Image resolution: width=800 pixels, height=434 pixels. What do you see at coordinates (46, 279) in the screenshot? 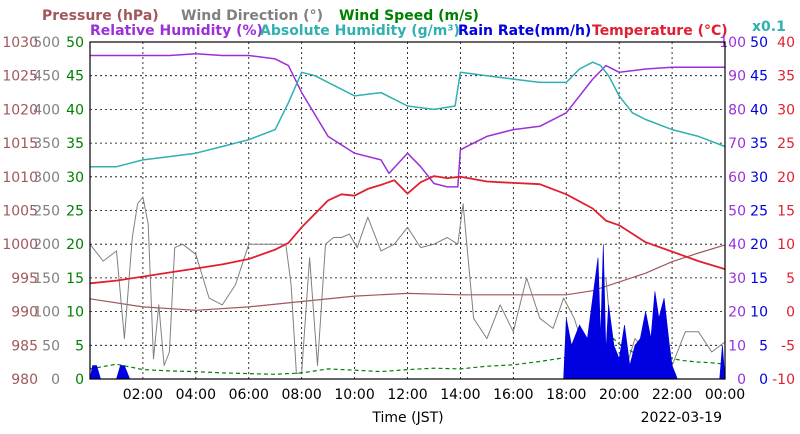
I see `wind-direction-tick-label: 150` at bounding box center [46, 279].